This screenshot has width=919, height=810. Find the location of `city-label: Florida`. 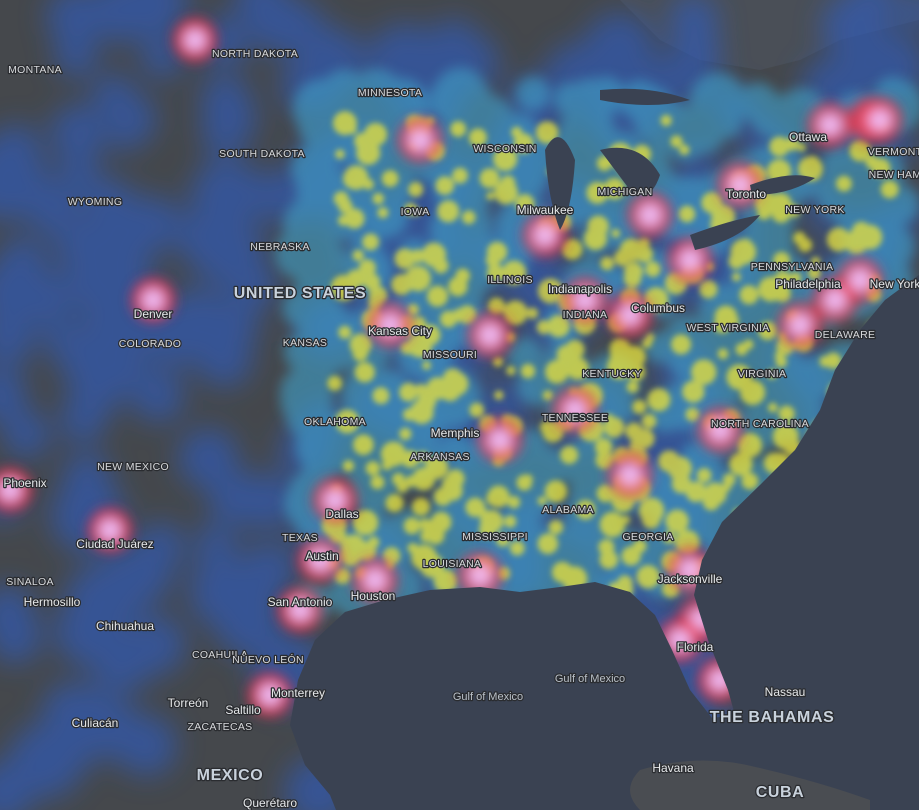

city-label: Florida is located at coordinates (695, 647).